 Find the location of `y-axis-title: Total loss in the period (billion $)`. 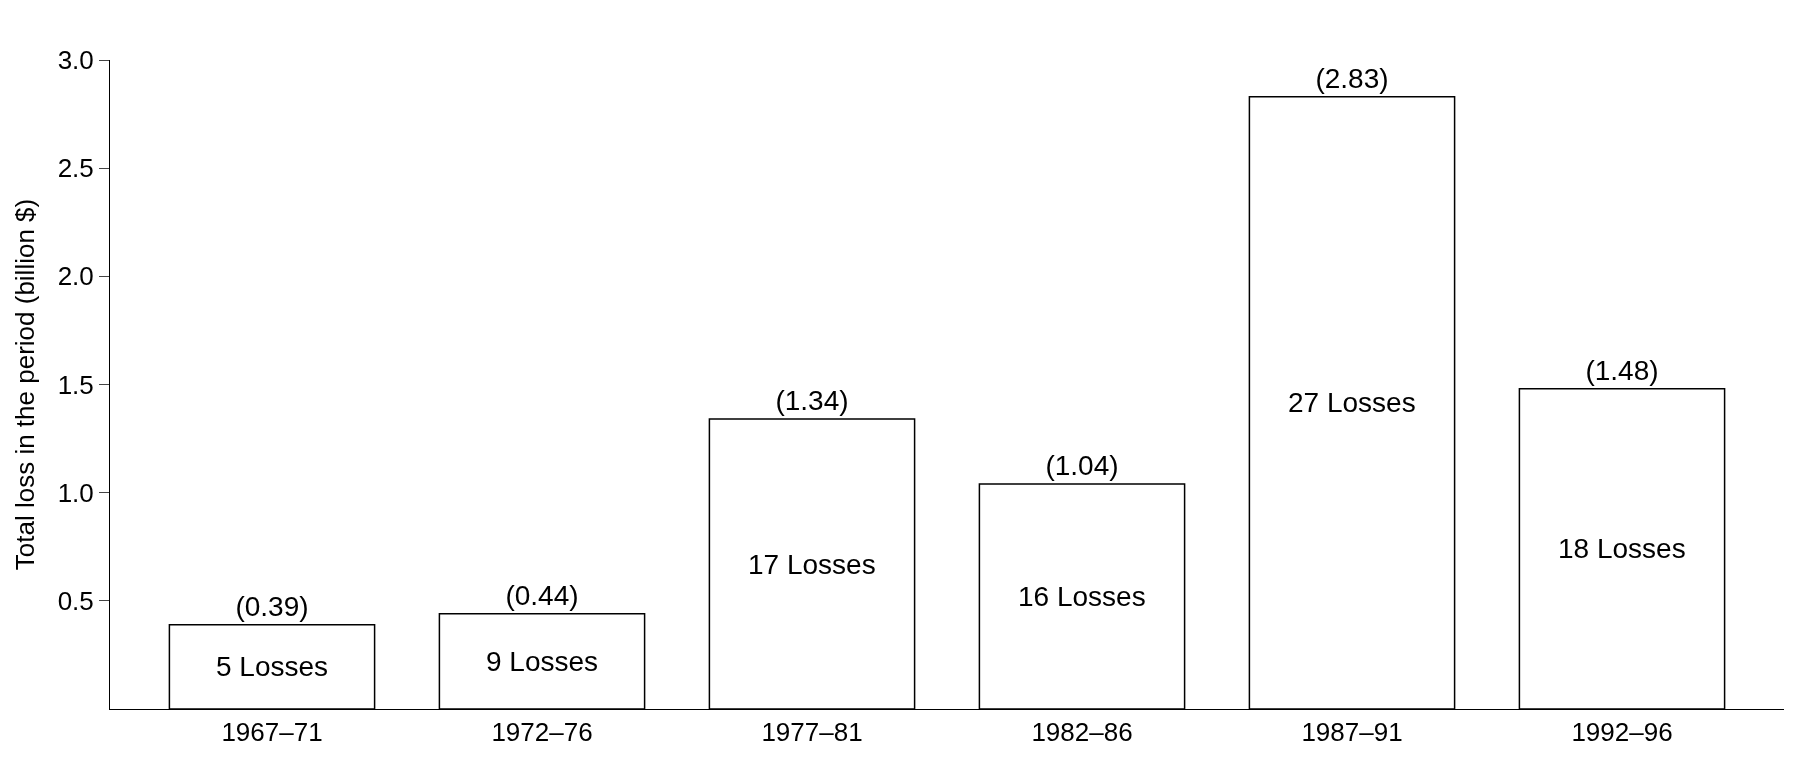

y-axis-title: Total loss in the period (billion $) is located at coordinates (25, 384).